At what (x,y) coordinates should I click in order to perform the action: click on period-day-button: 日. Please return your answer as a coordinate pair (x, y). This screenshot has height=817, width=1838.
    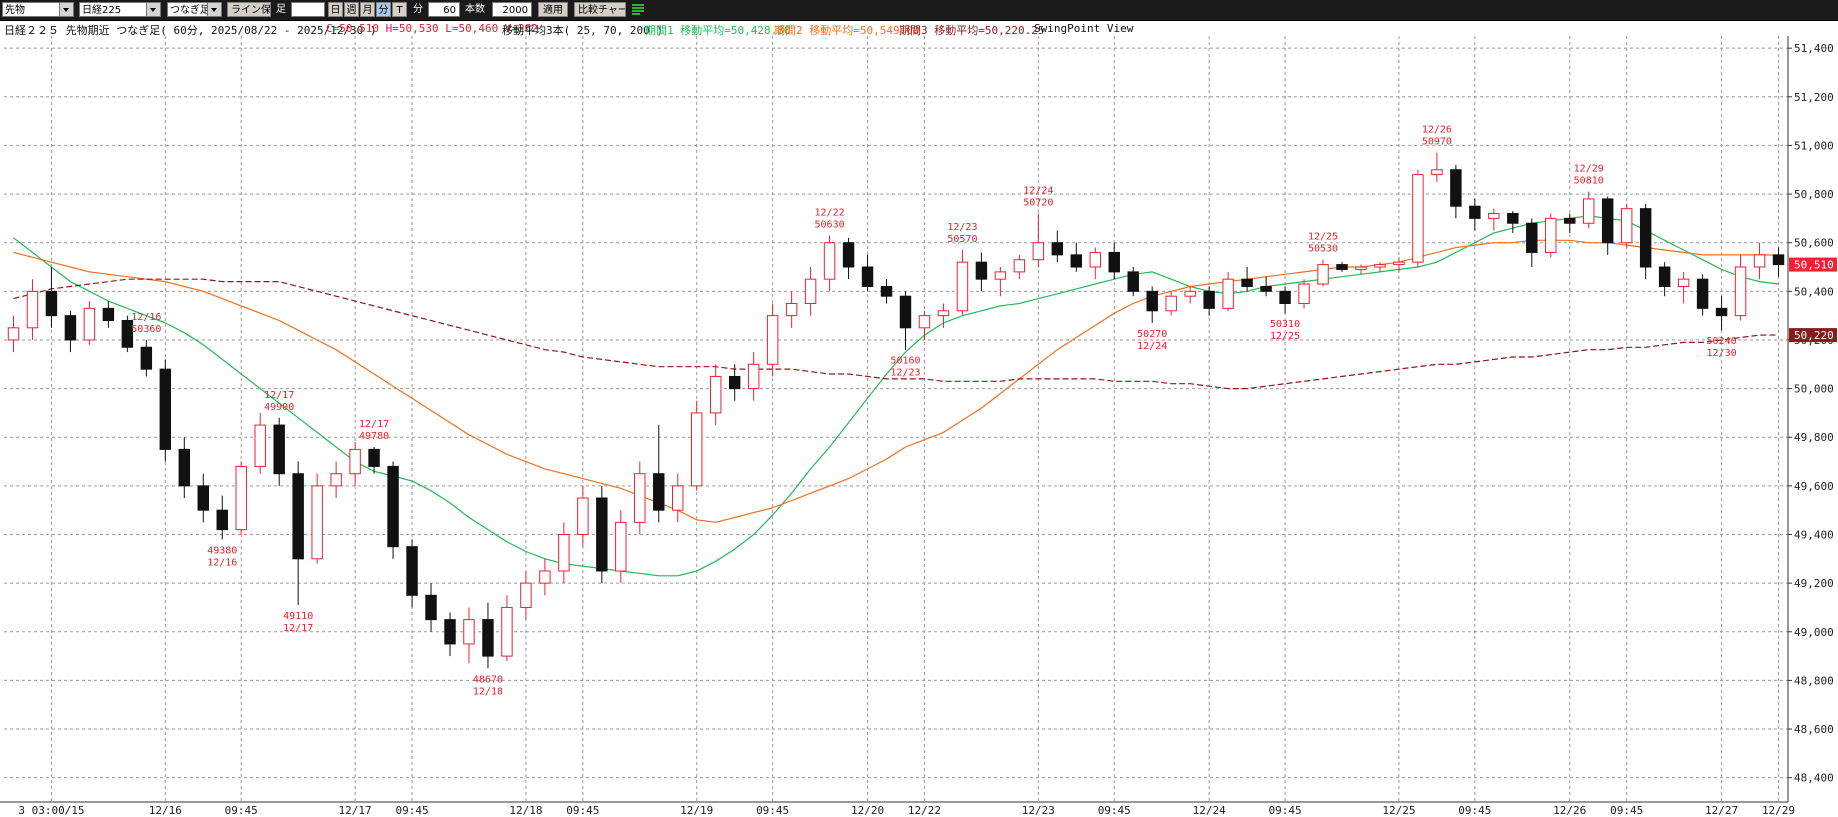
    Looking at the image, I should click on (335, 9).